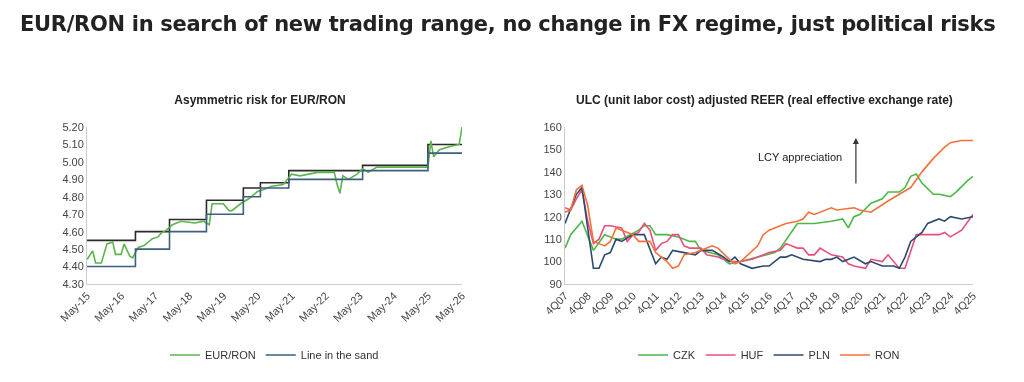 This screenshot has width=1024, height=382. What do you see at coordinates (552, 149) in the screenshot?
I see `y-tick-label: 150` at bounding box center [552, 149].